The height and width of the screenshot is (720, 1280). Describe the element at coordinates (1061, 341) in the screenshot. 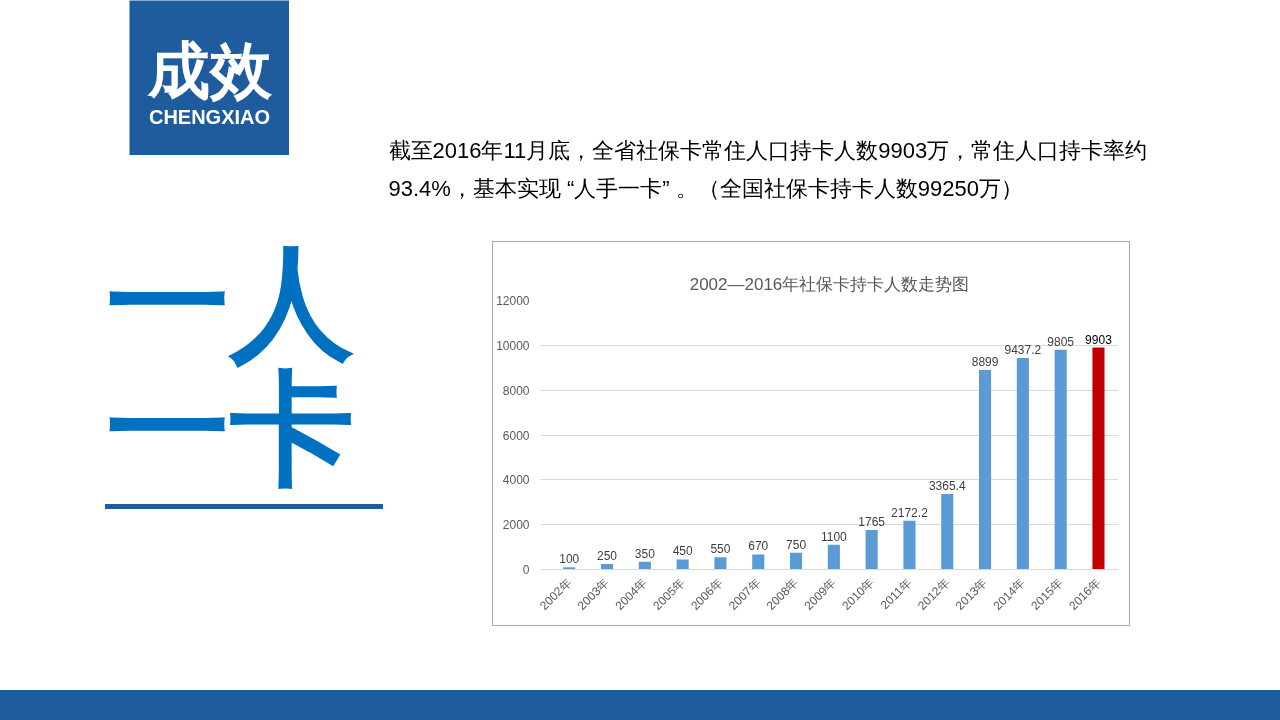

I see `data-label: 9805` at that location.